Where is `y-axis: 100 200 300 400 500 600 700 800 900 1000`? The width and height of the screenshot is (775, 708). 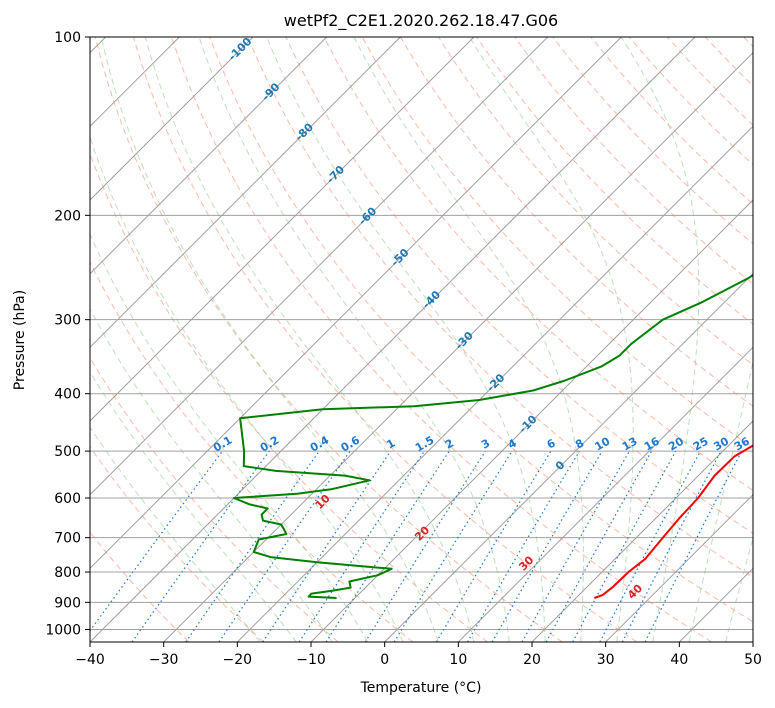
y-axis: 100 200 300 400 500 600 700 800 900 1000 is located at coordinates (67, 334).